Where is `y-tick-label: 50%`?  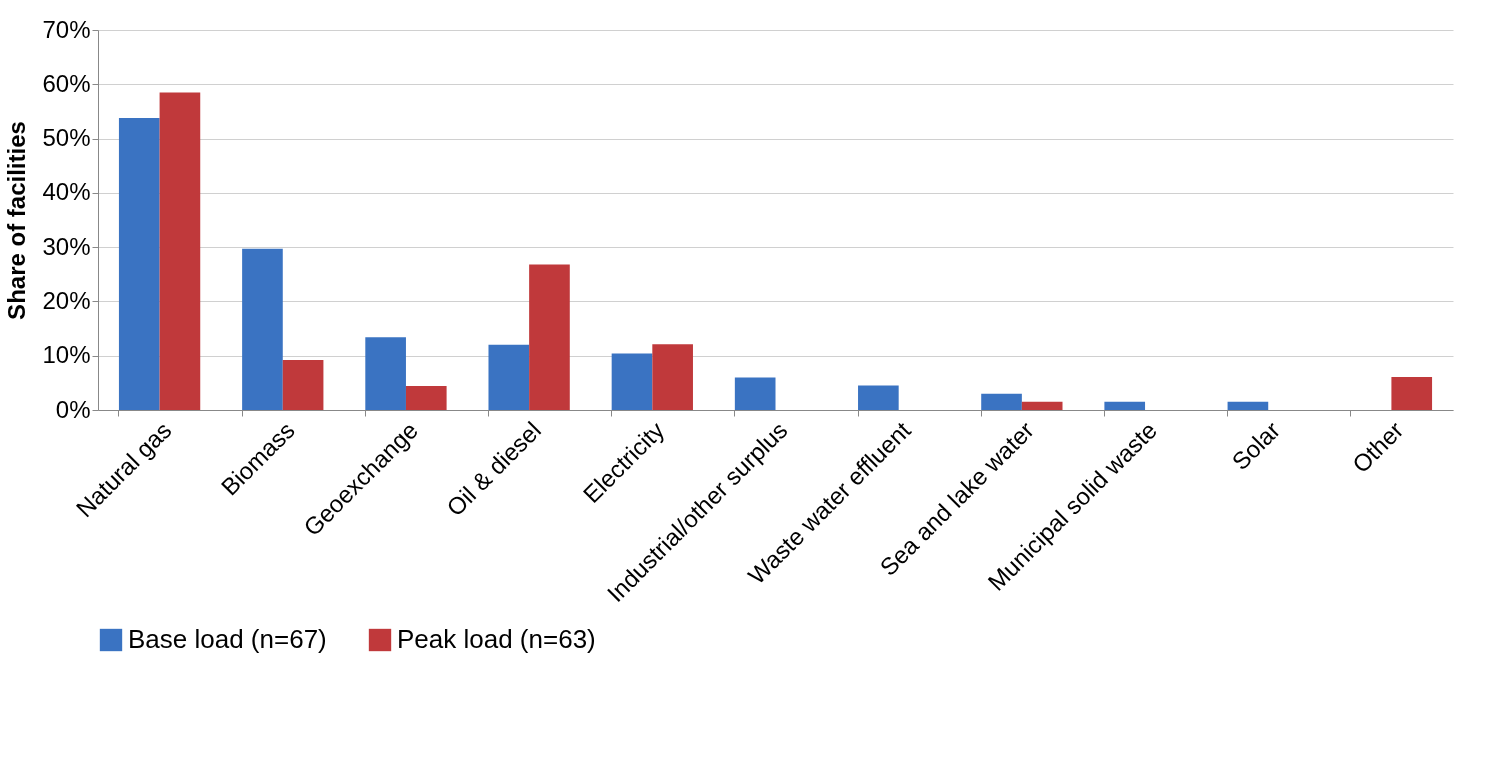
y-tick-label: 50% is located at coordinates (66, 138).